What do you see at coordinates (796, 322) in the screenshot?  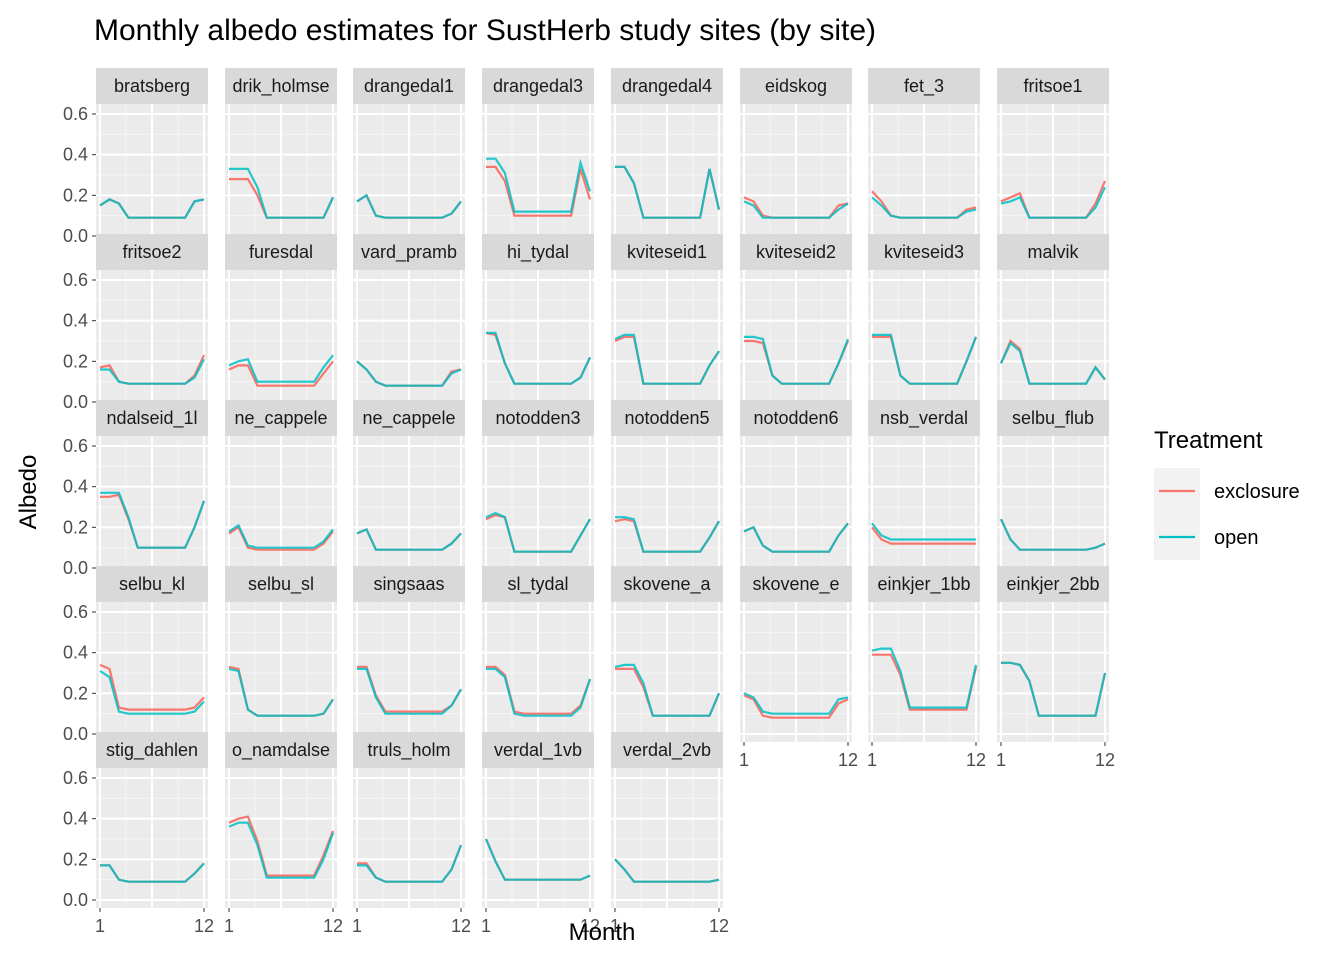 I see `facet-panel: kviteseid2` at bounding box center [796, 322].